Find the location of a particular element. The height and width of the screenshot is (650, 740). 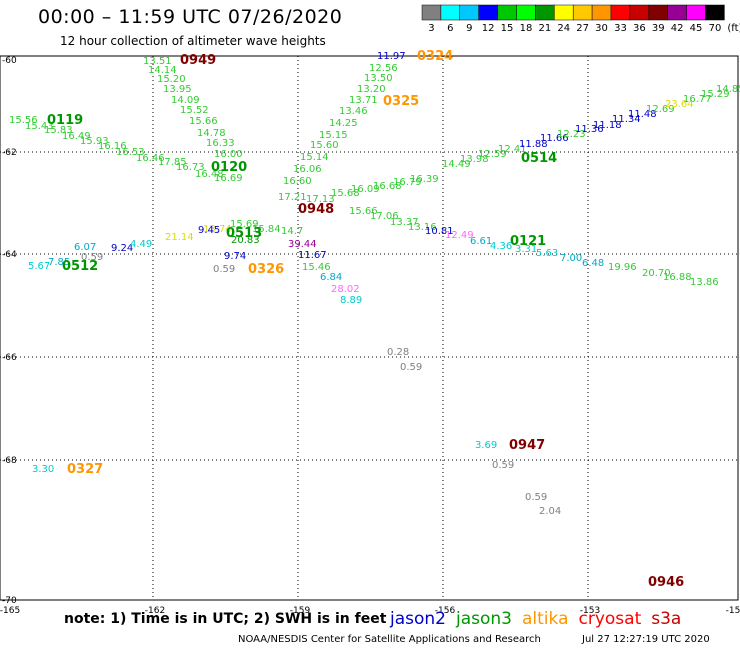

wave-height-label: 15.68 is located at coordinates (345, 193).